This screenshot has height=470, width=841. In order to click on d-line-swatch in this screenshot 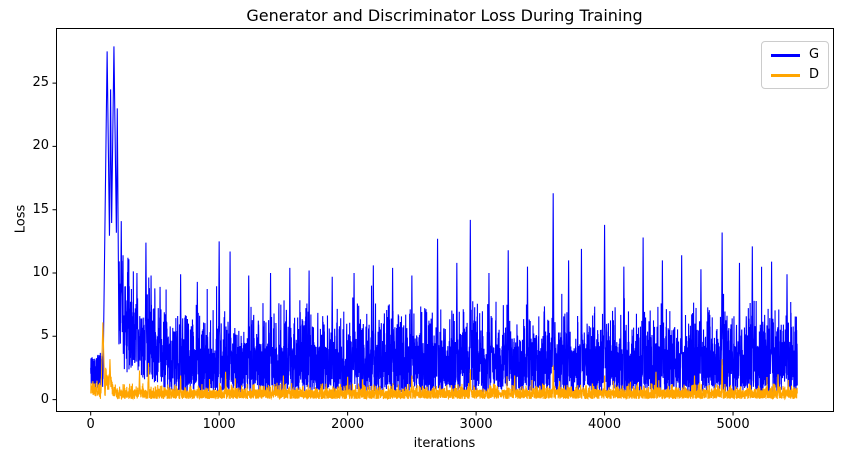, I will do `click(785, 75)`.